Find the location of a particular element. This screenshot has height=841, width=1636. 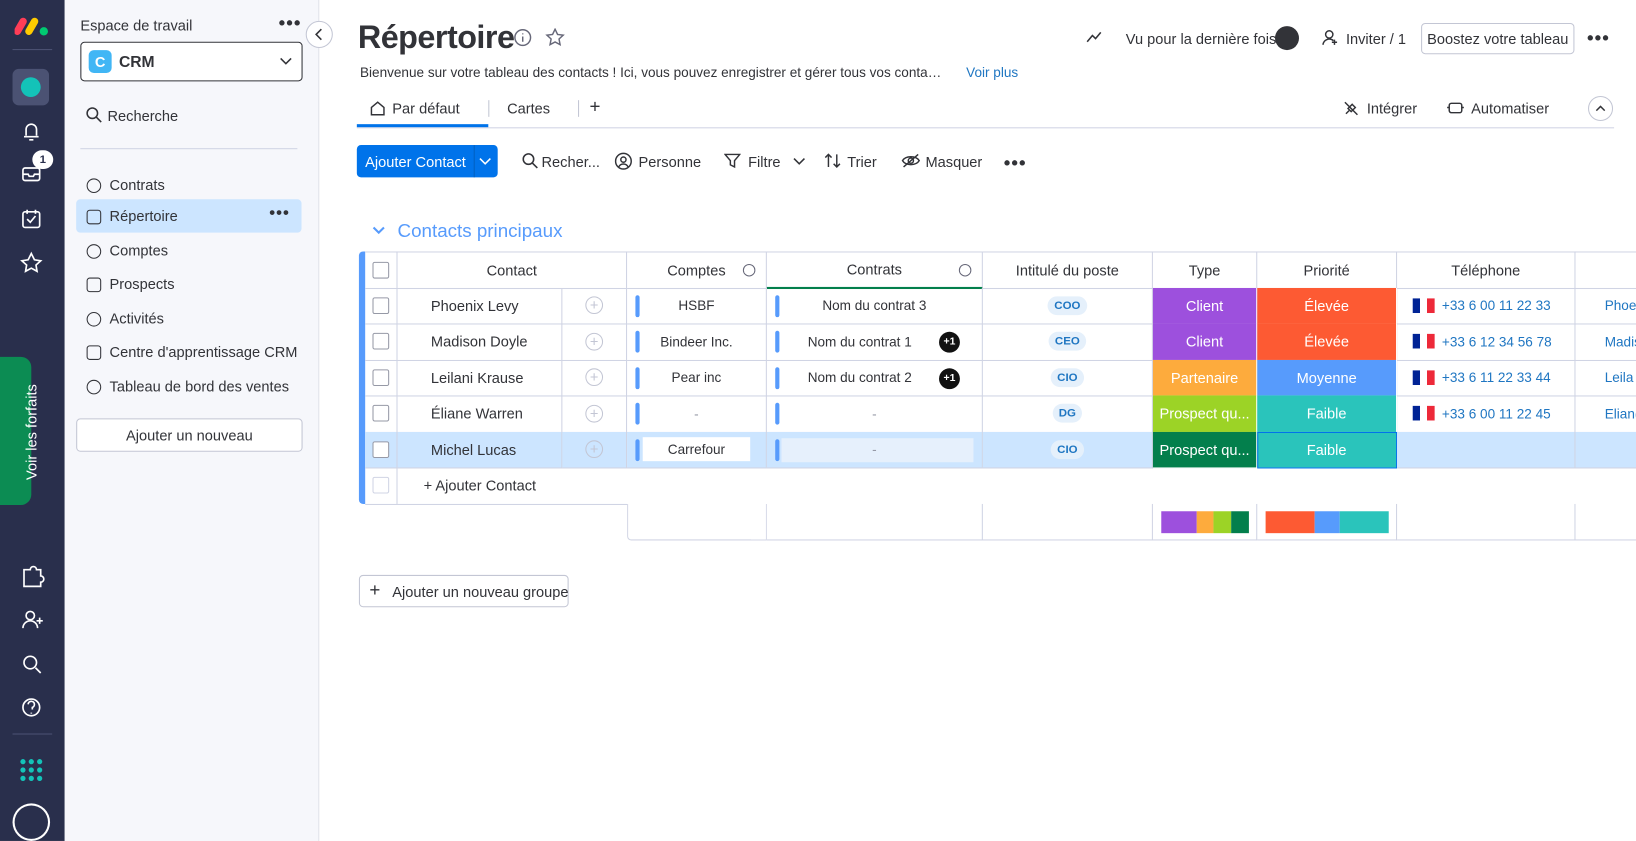

toolbar-hide: Masquer is located at coordinates (954, 162).